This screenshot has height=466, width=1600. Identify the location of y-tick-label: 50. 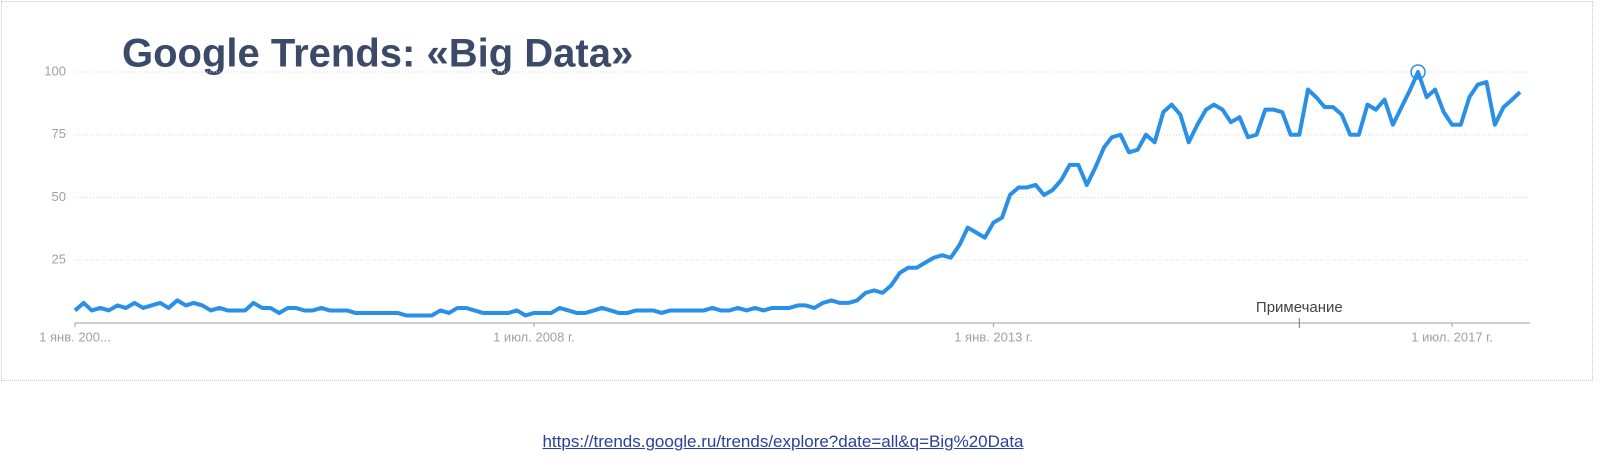
(59, 196).